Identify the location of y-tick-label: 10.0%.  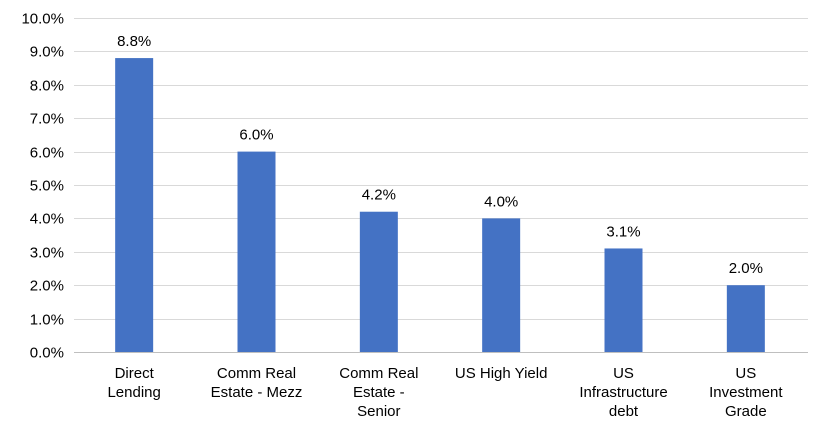
(42, 19).